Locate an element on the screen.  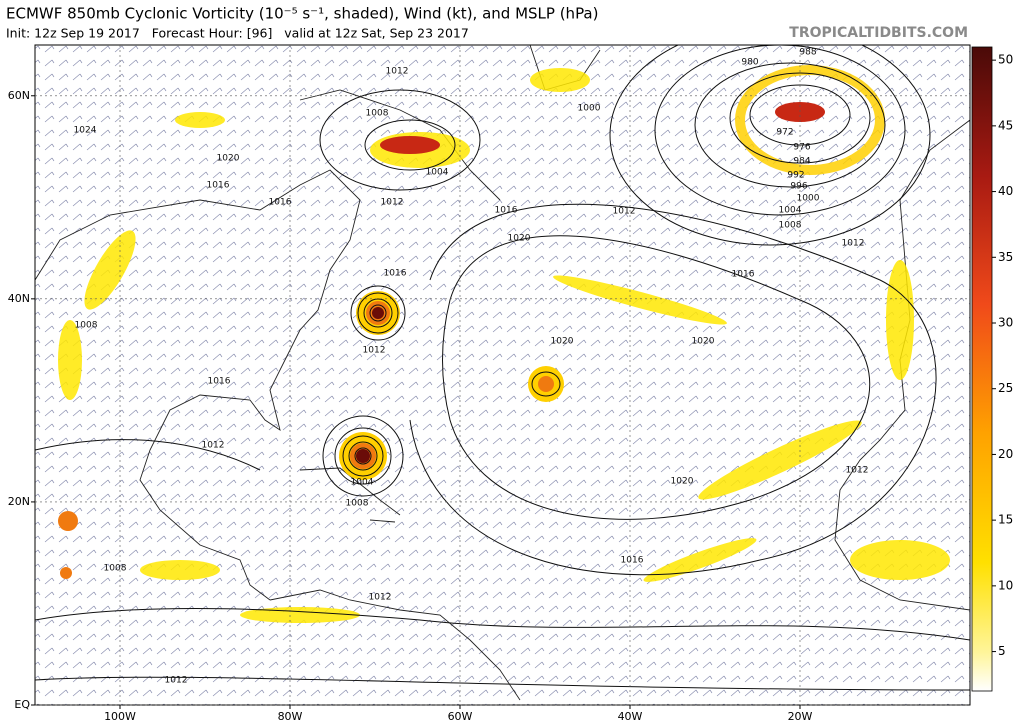
isobar-label: 984 is located at coordinates (801, 162).